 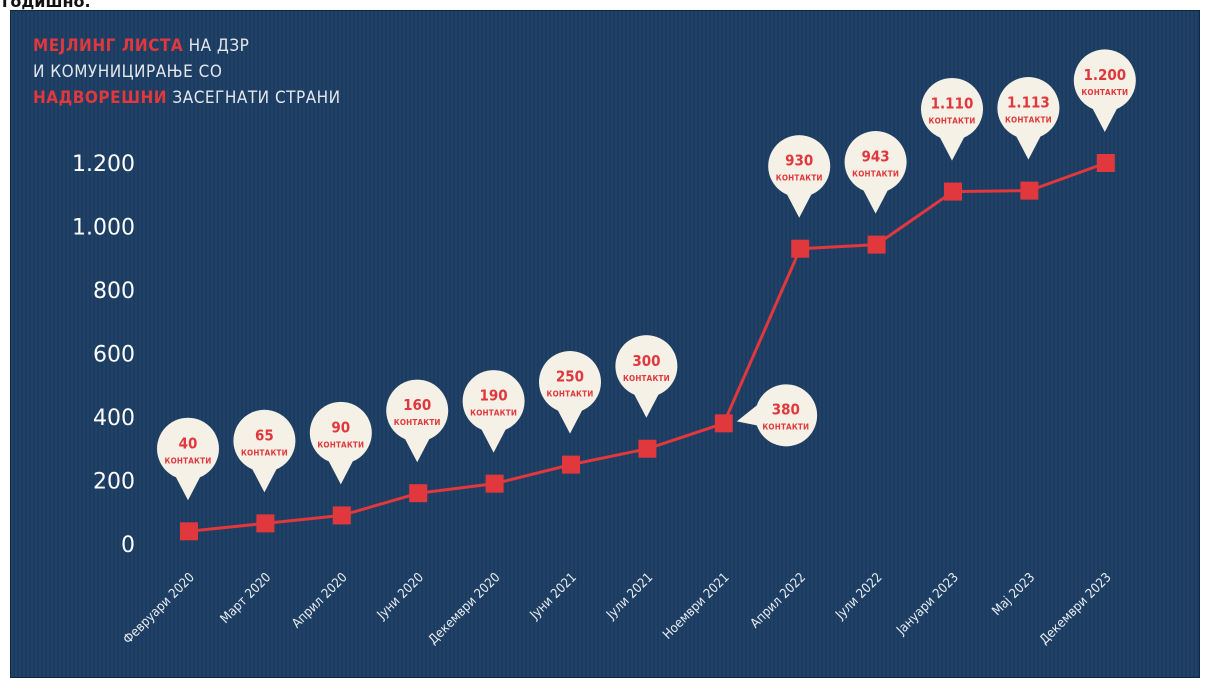 I want to click on x-tick-label: Април 2022, so click(x=778, y=600).